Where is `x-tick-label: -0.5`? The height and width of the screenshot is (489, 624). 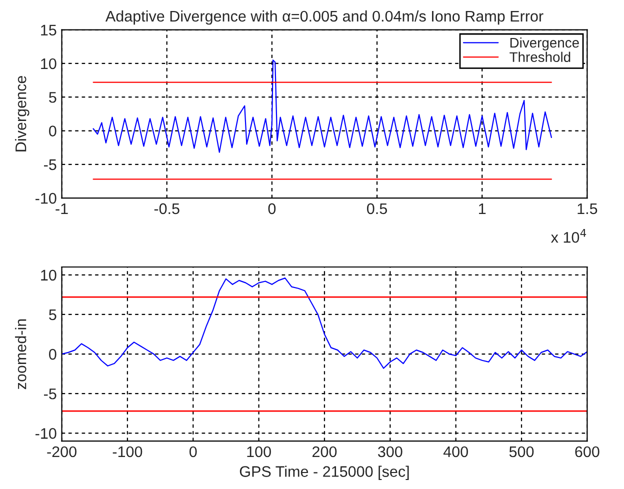
x-tick-label: -0.5 is located at coordinates (167, 208).